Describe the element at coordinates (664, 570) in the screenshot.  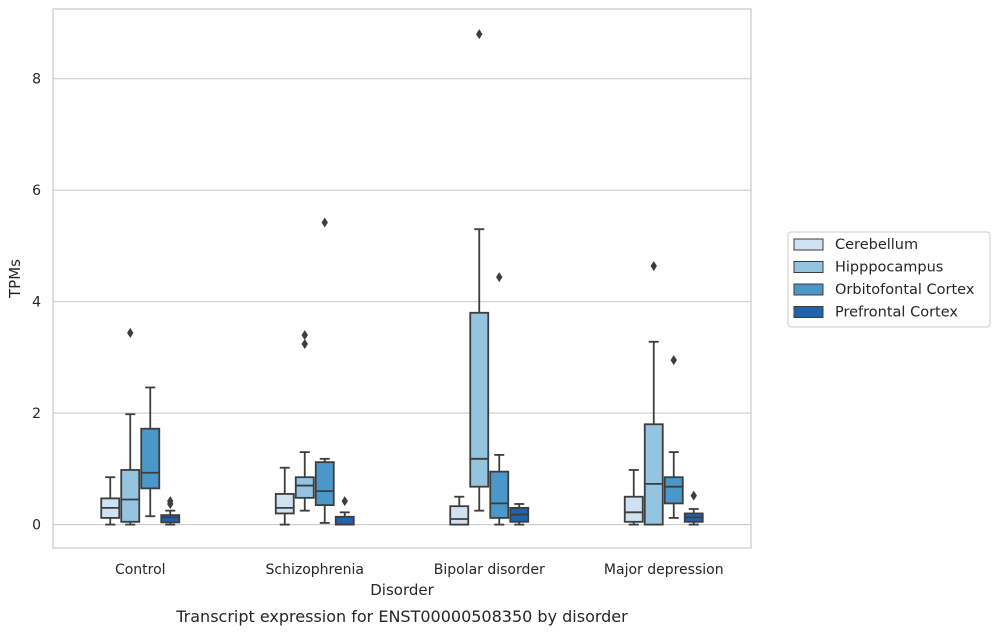
I see `x-tick-label: Major depression` at that location.